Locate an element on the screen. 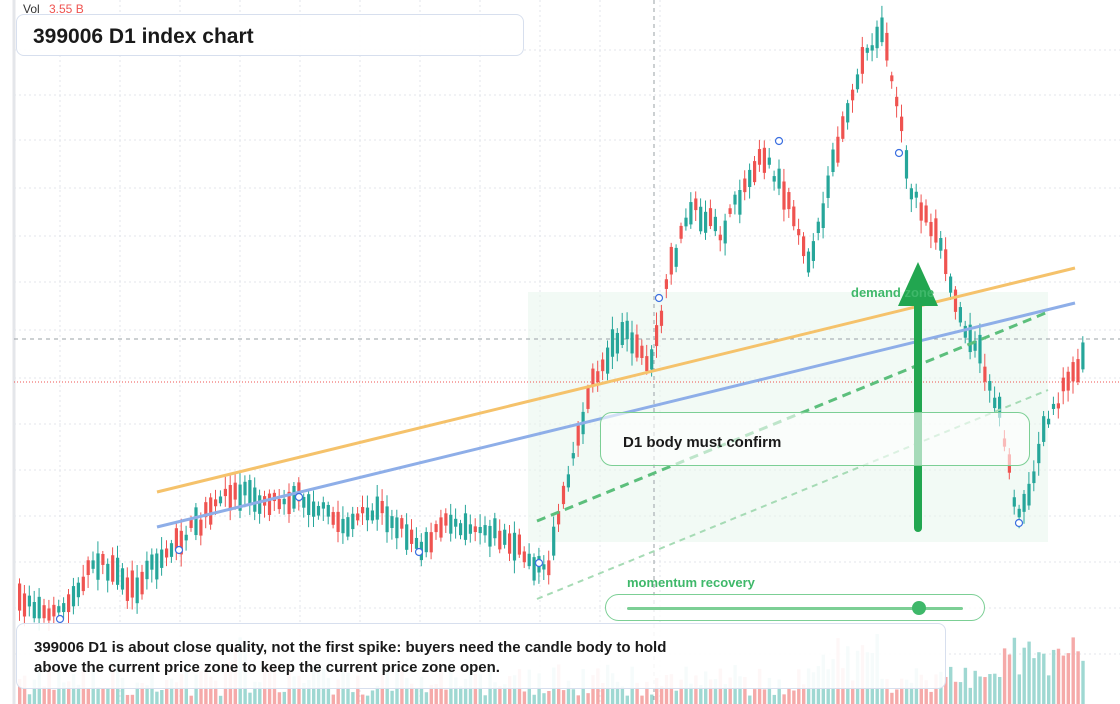 The width and height of the screenshot is (1120, 704). momentum-slider-track is located at coordinates (795, 608).